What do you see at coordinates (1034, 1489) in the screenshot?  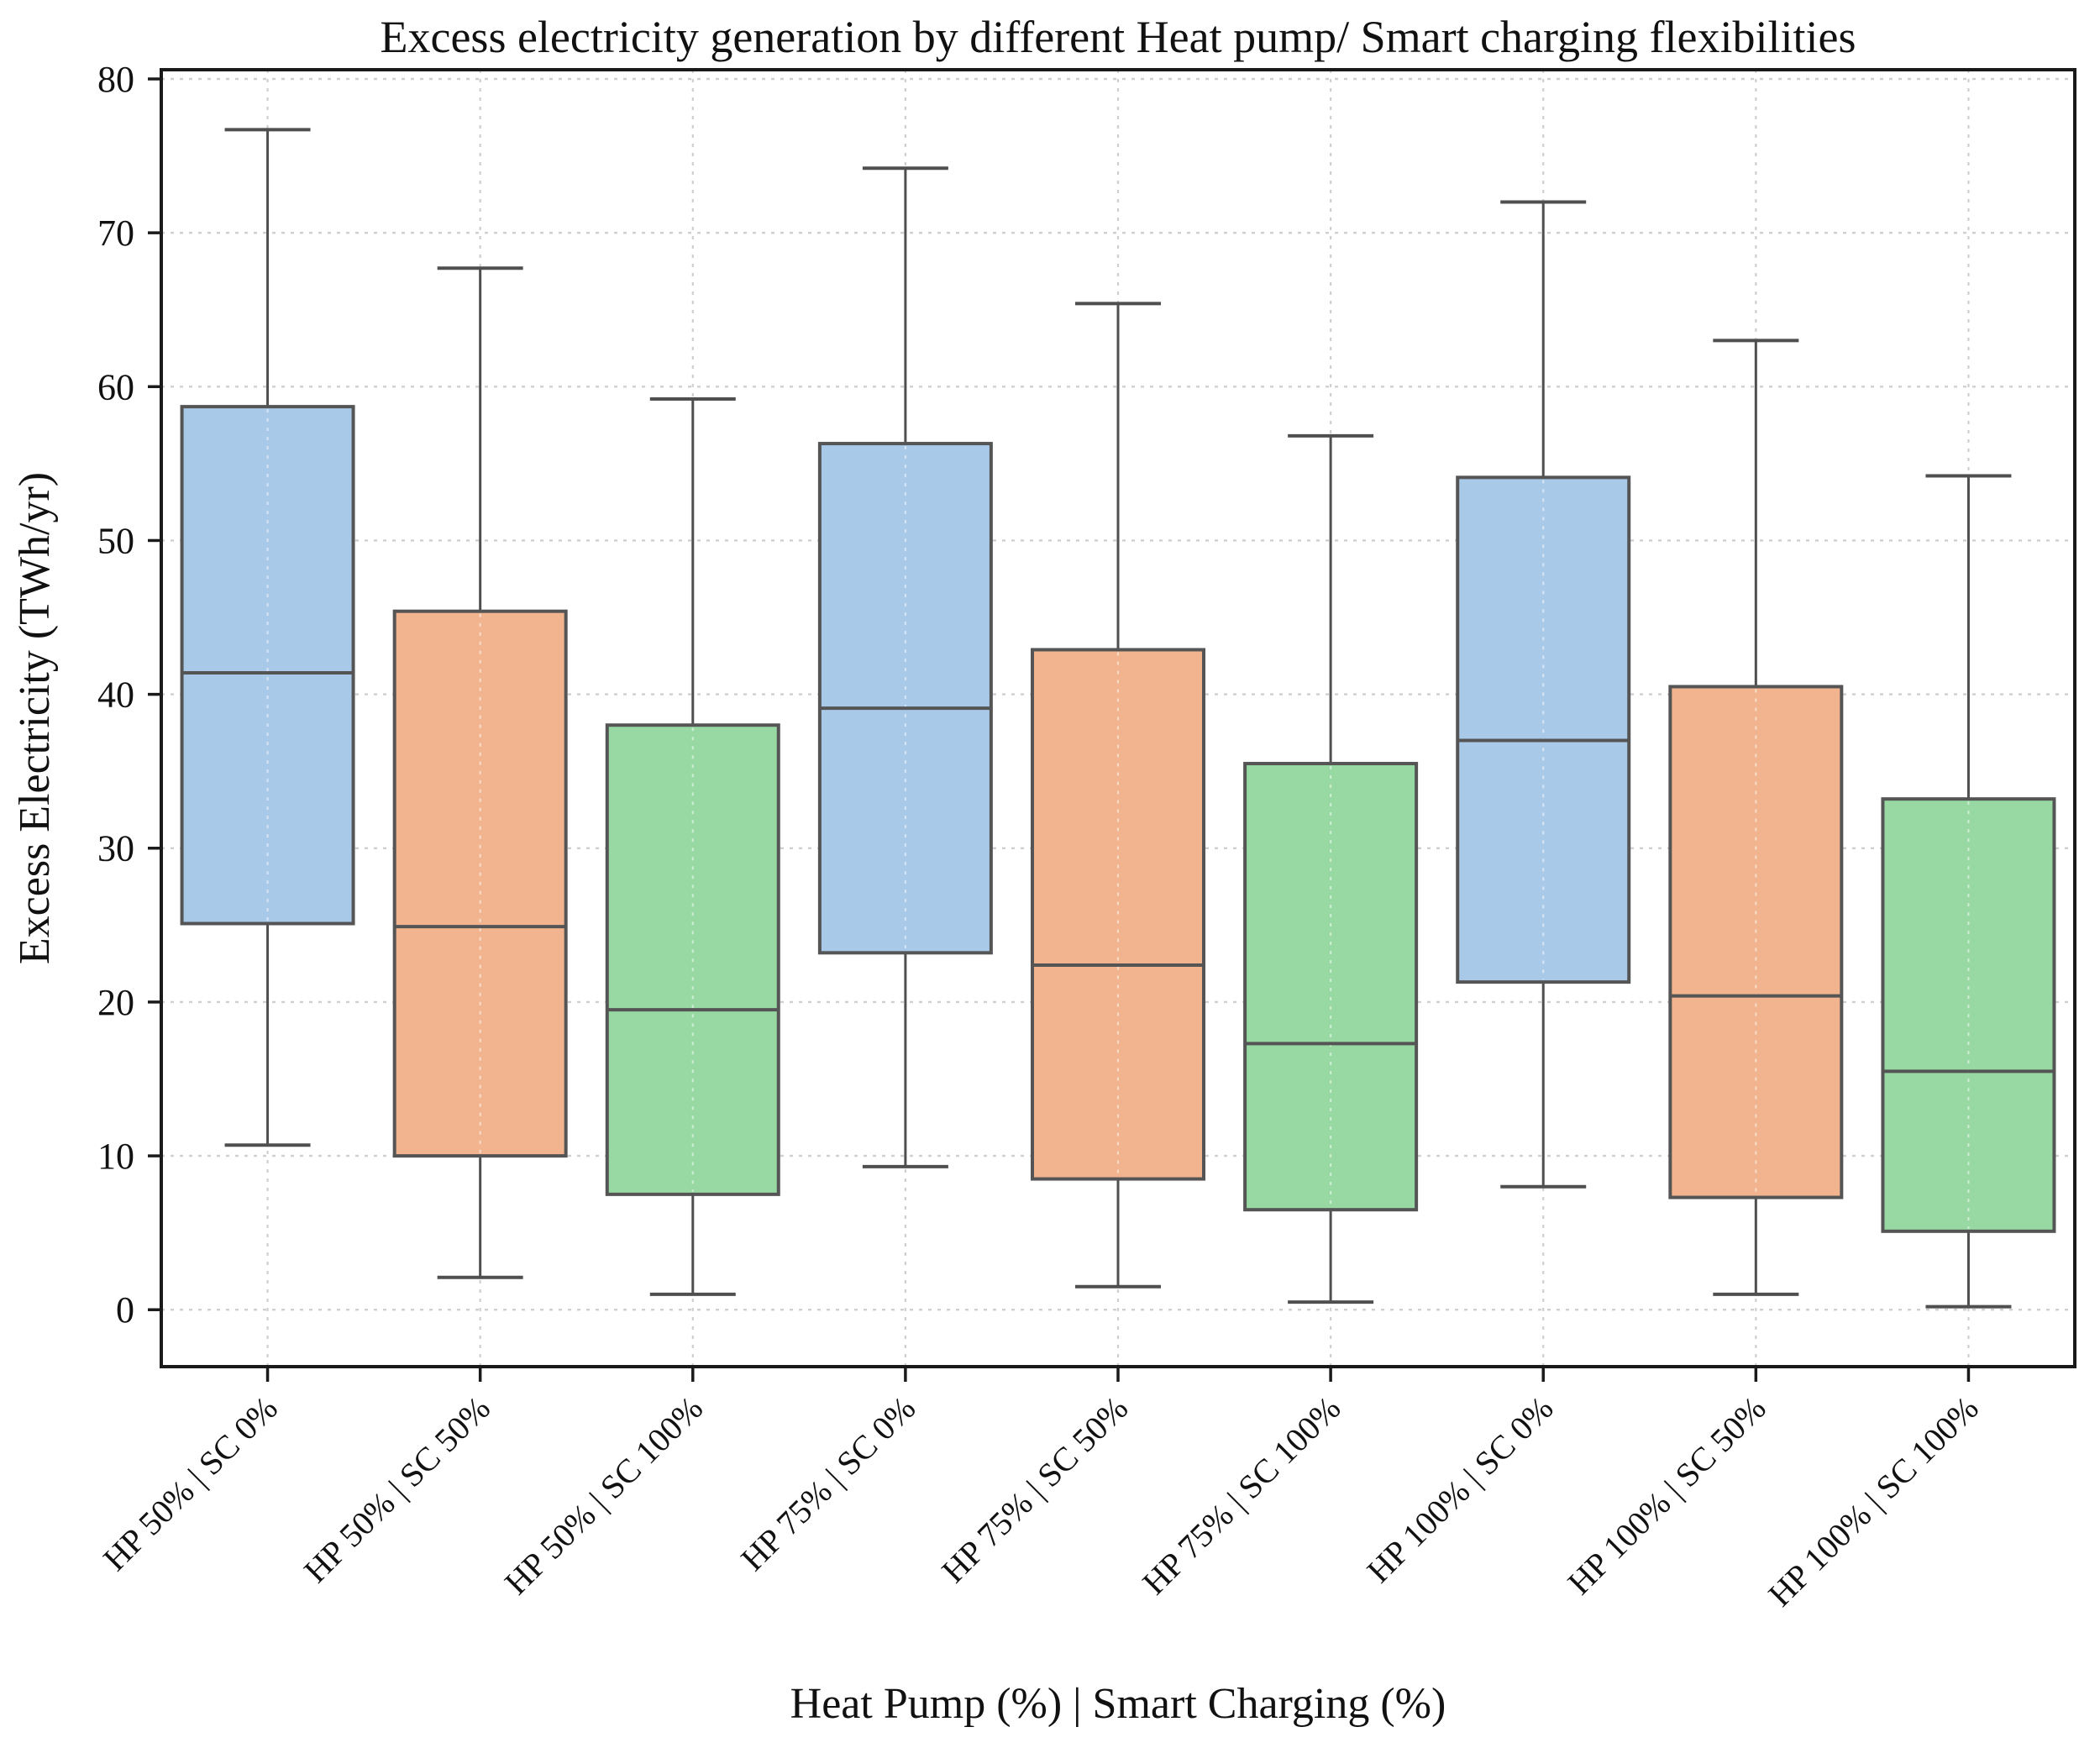 I see `x-tick-label: HP 75% | SC 50%` at bounding box center [1034, 1489].